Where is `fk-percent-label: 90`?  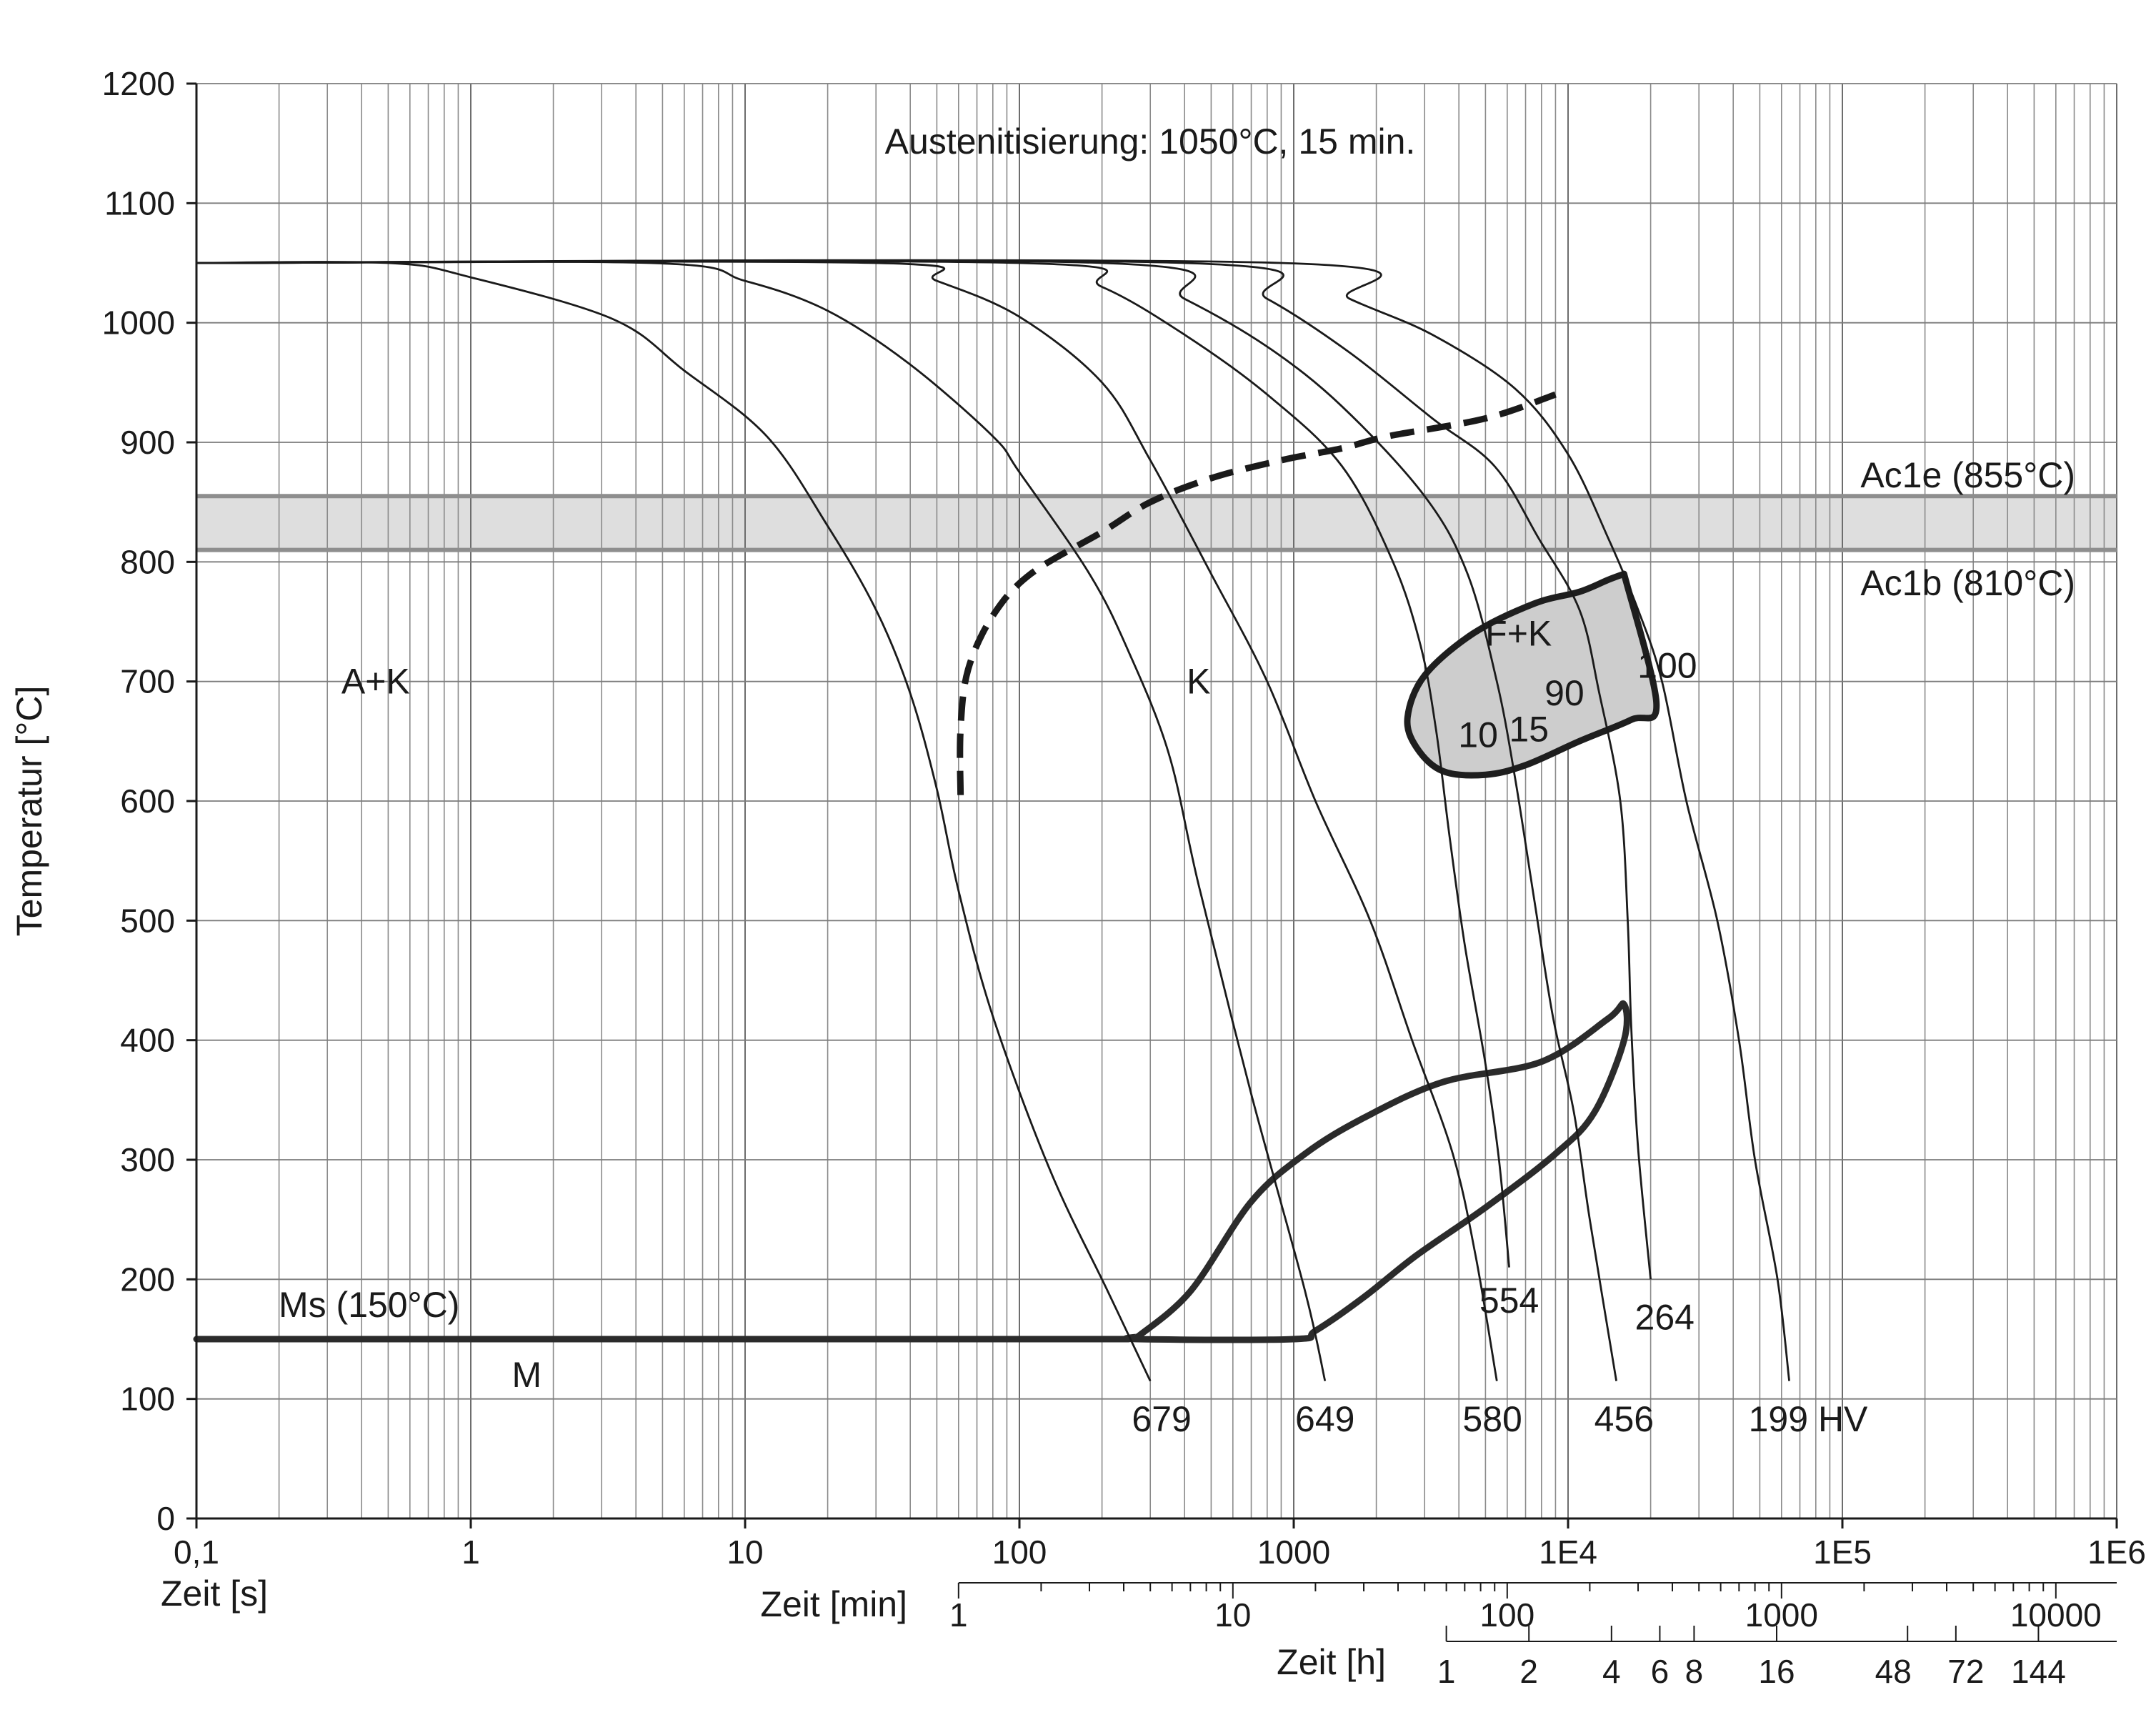 fk-percent-label: 90 is located at coordinates (1564, 693).